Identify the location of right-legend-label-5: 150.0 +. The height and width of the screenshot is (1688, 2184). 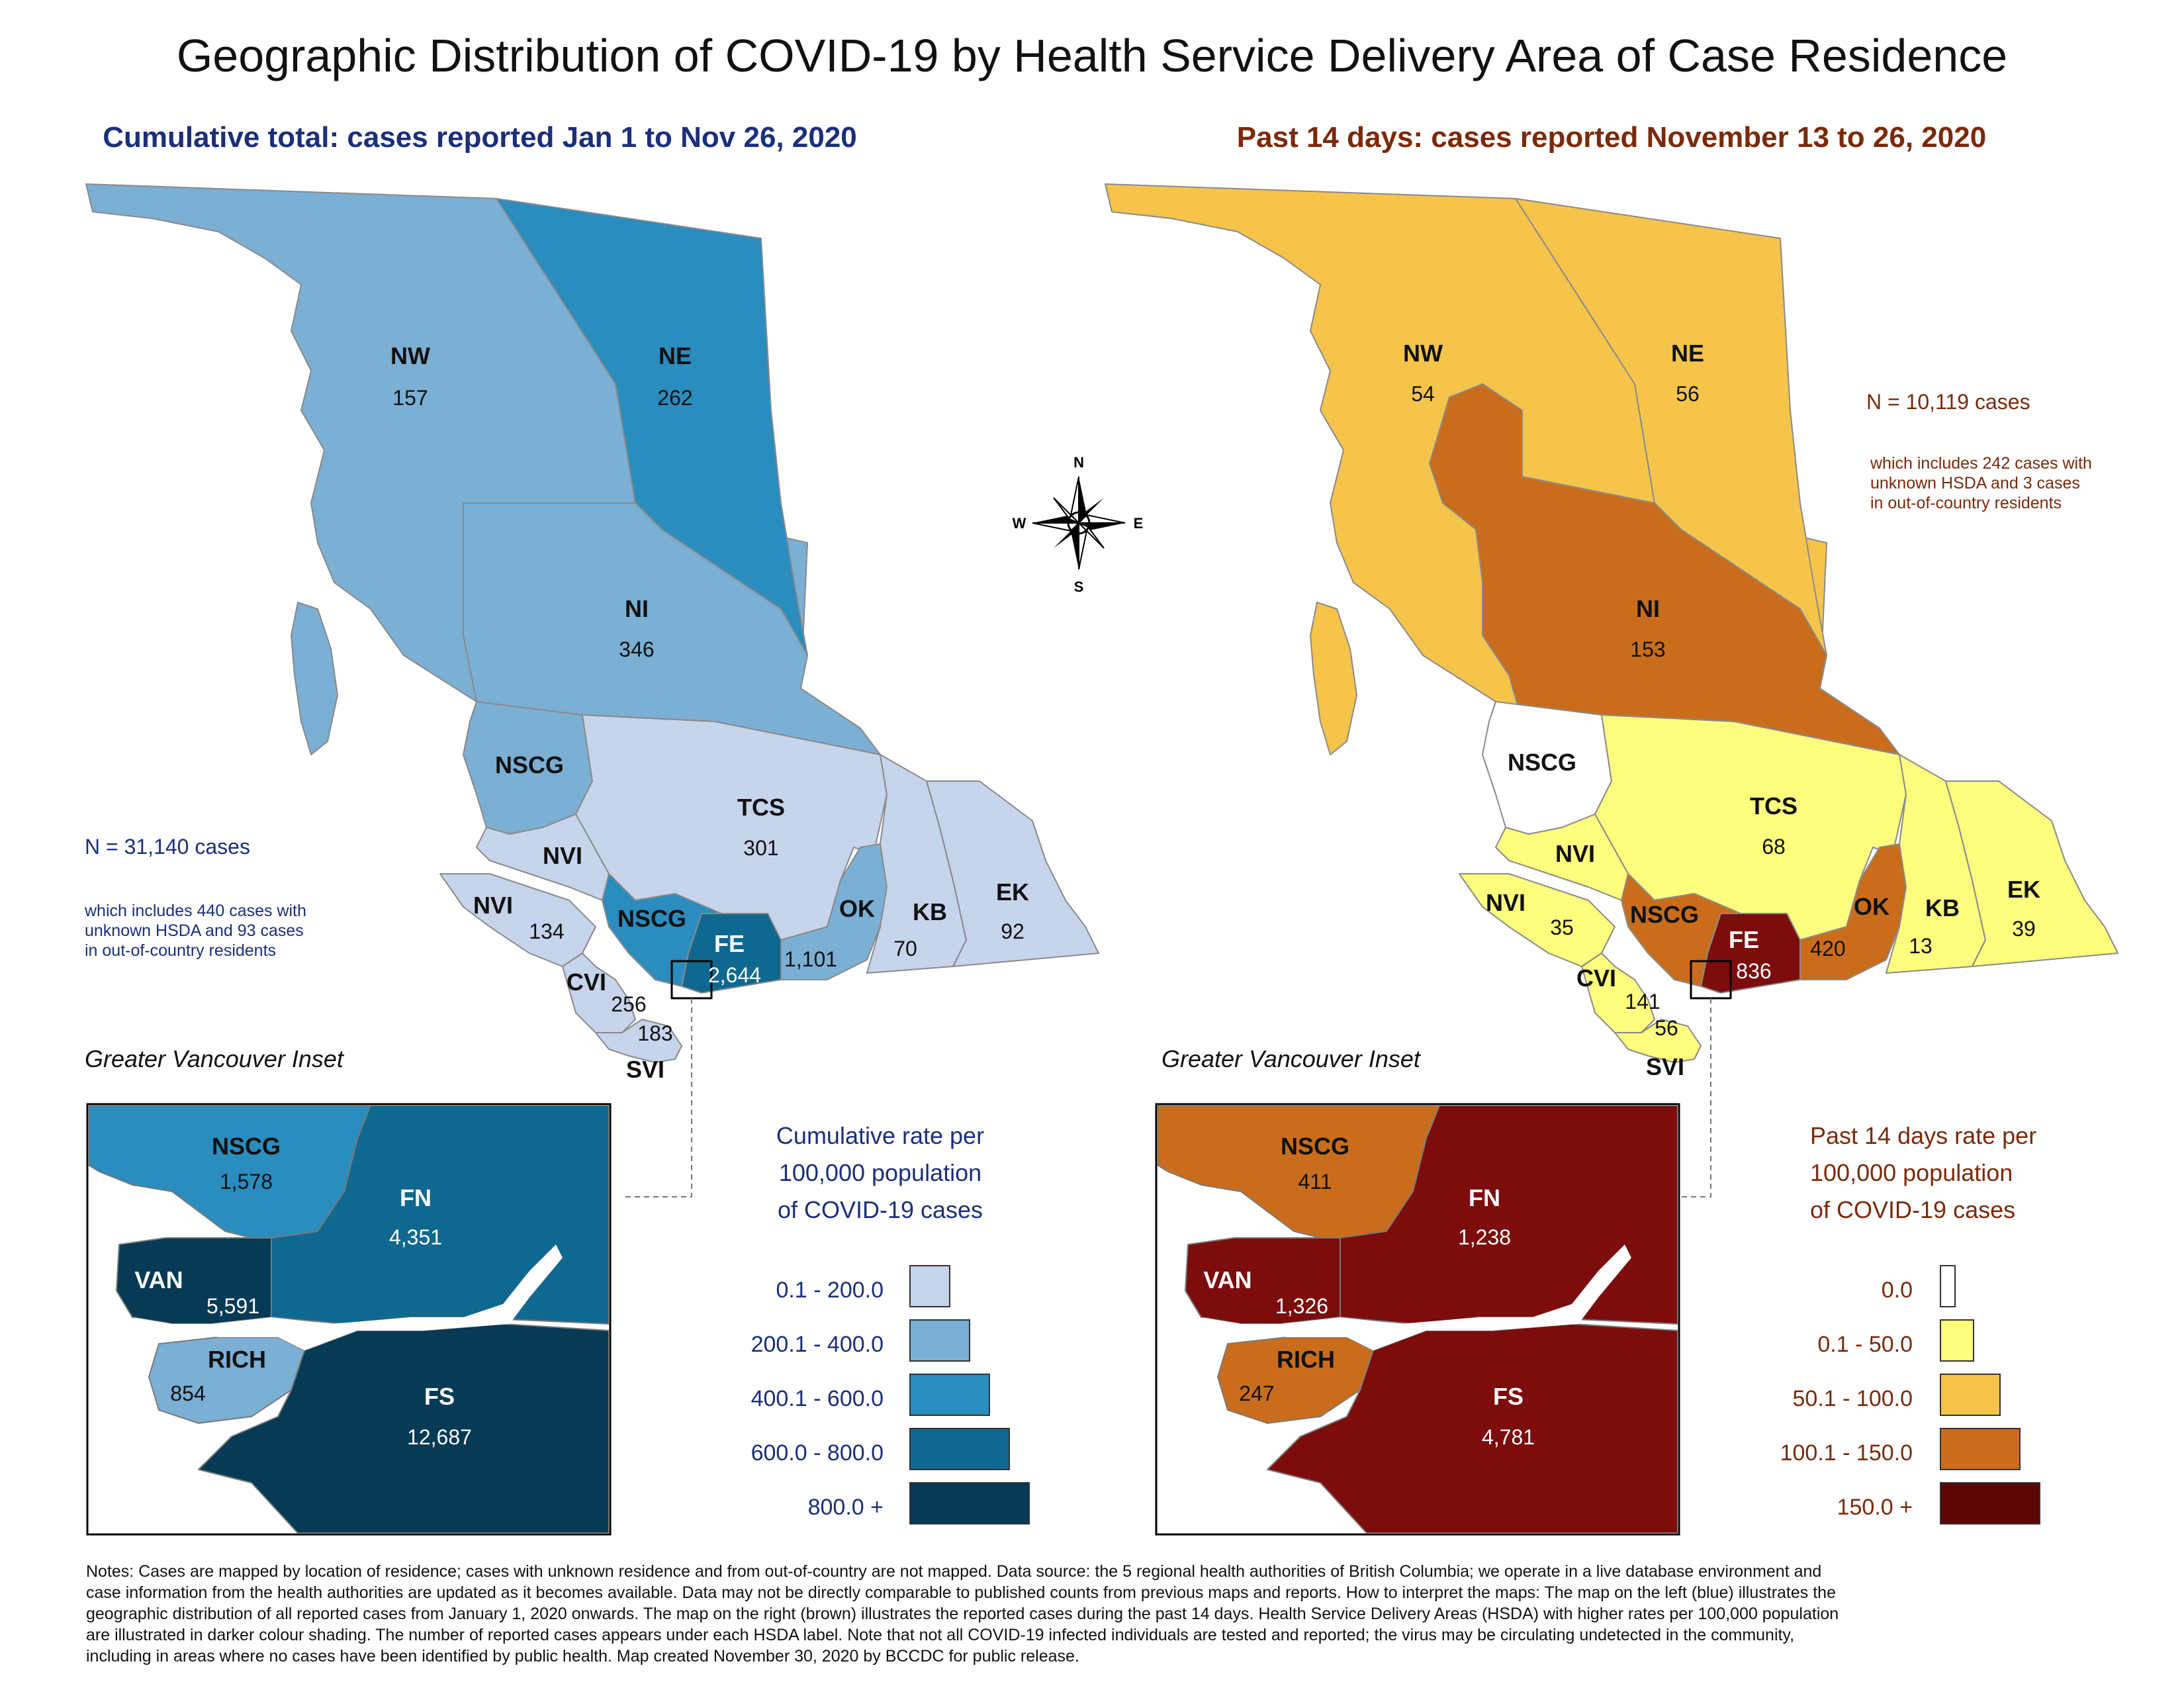
(1875, 1507).